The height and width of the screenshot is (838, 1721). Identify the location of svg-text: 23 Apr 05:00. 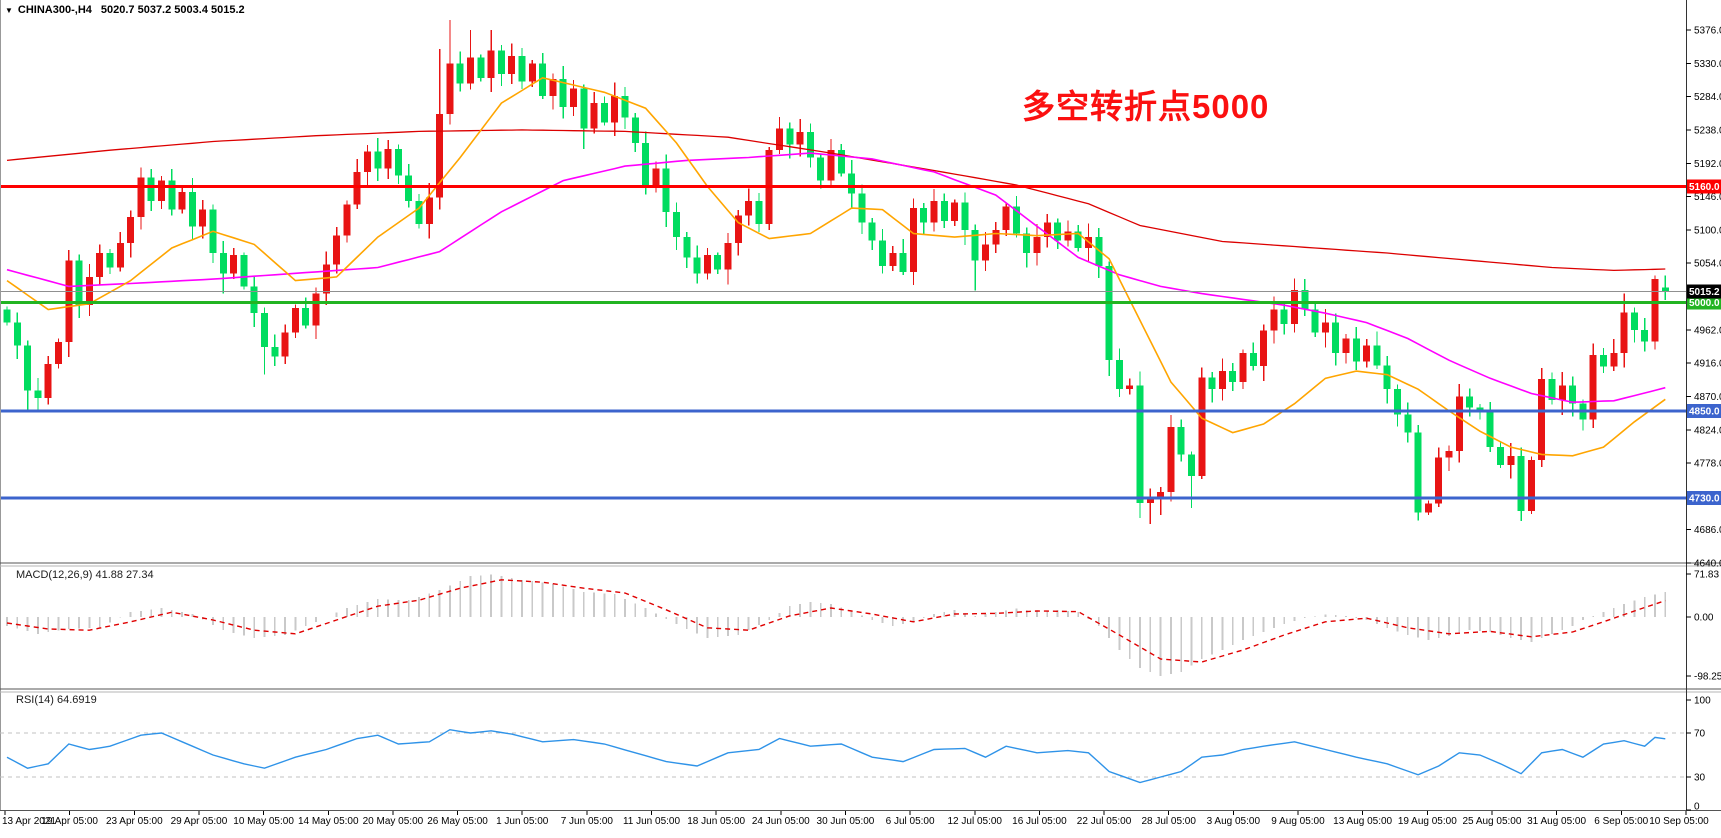
(134, 821).